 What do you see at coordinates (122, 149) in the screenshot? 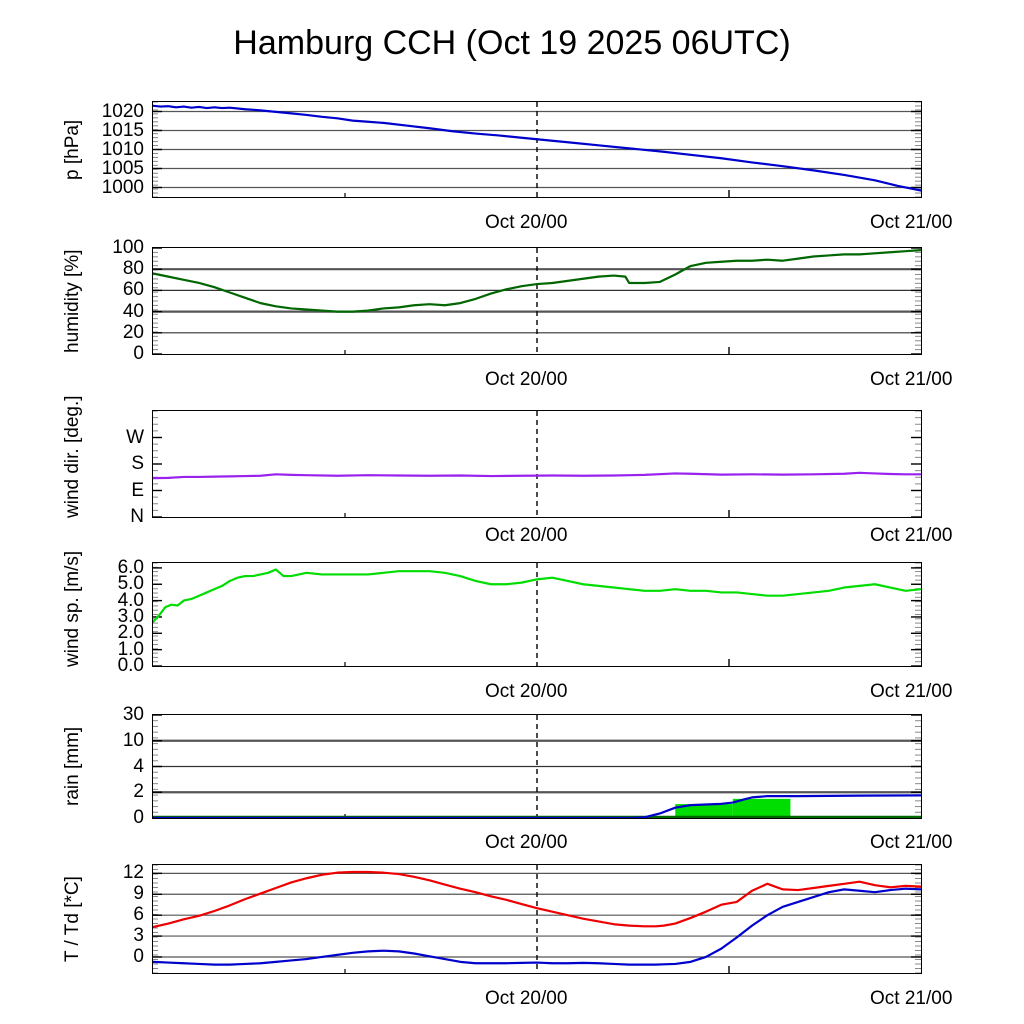
I see `y-tick-pressure-2: 1010` at bounding box center [122, 149].